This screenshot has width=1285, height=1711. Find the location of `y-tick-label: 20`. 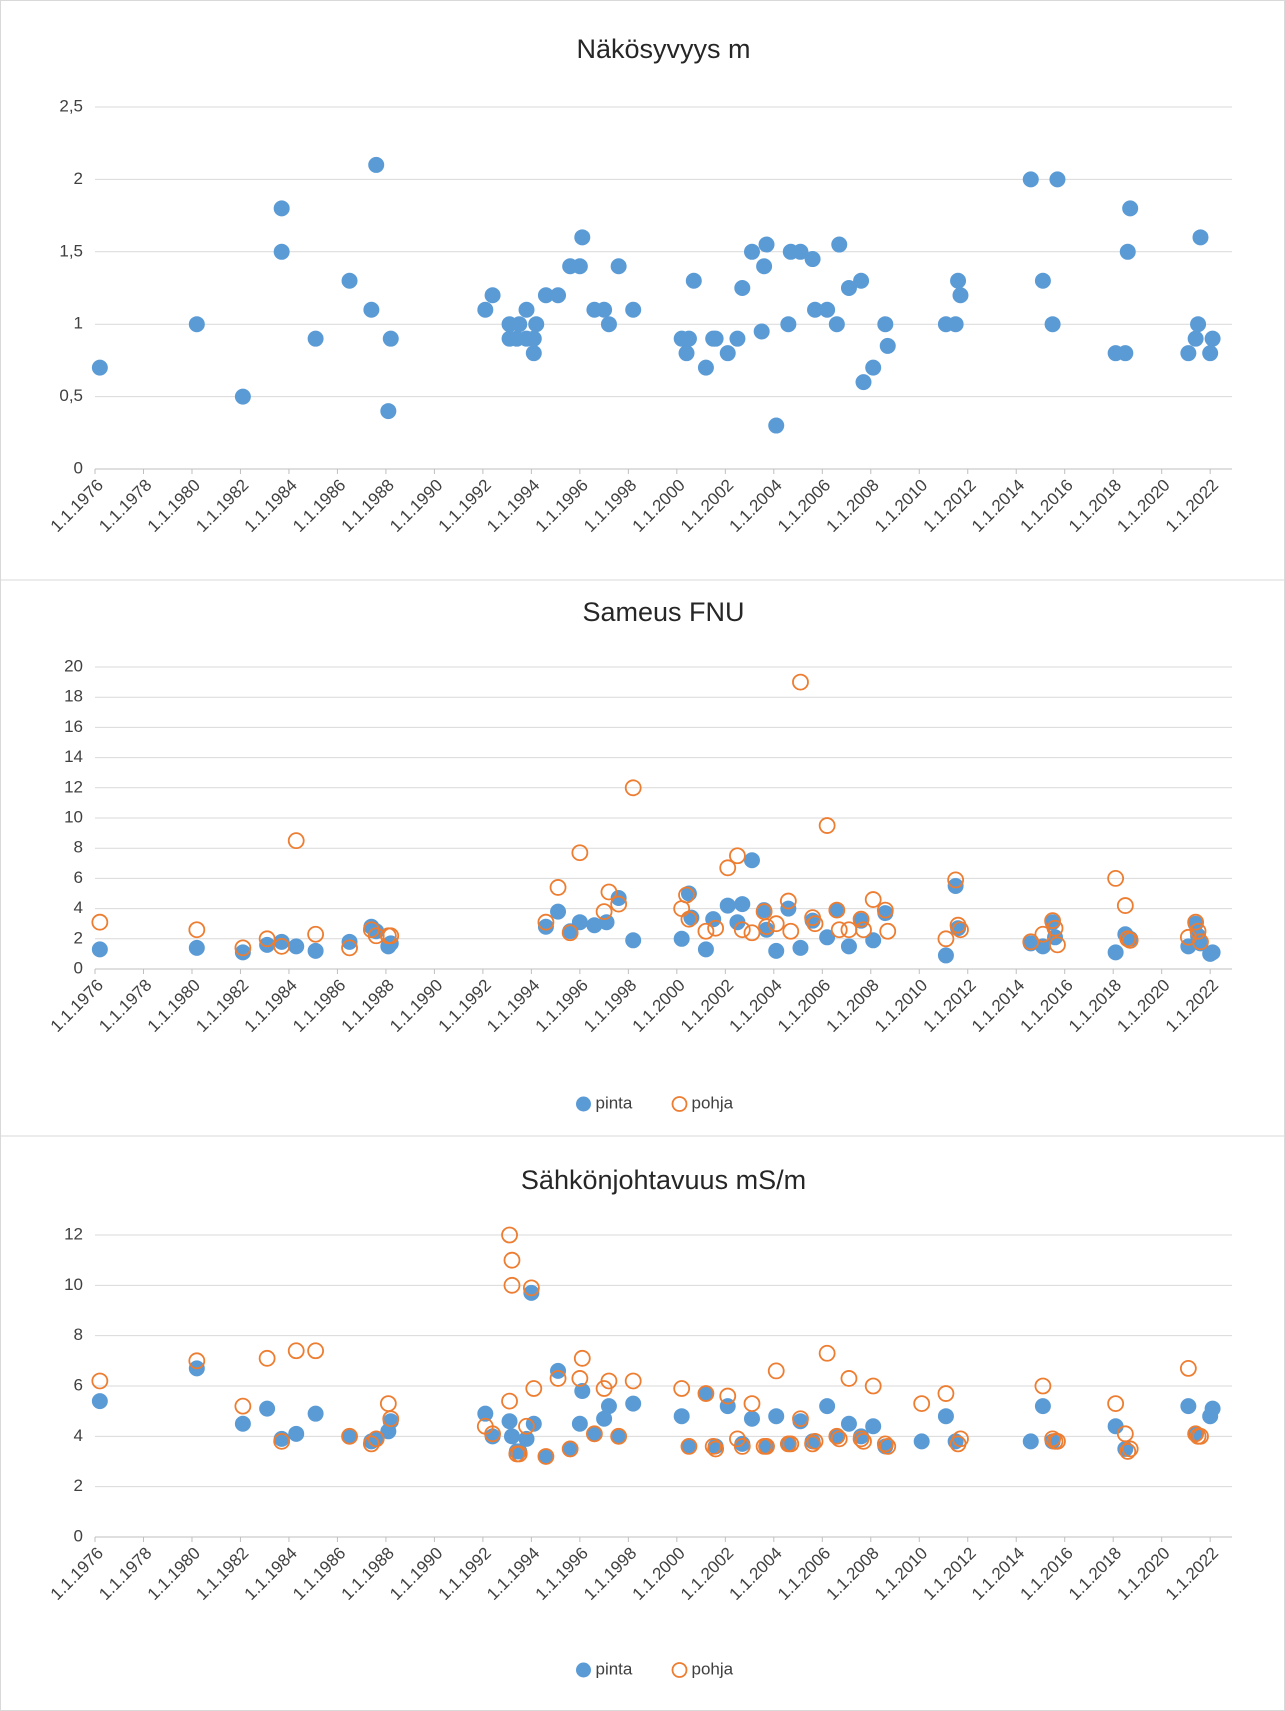

y-tick-label: 20 is located at coordinates (73, 665).